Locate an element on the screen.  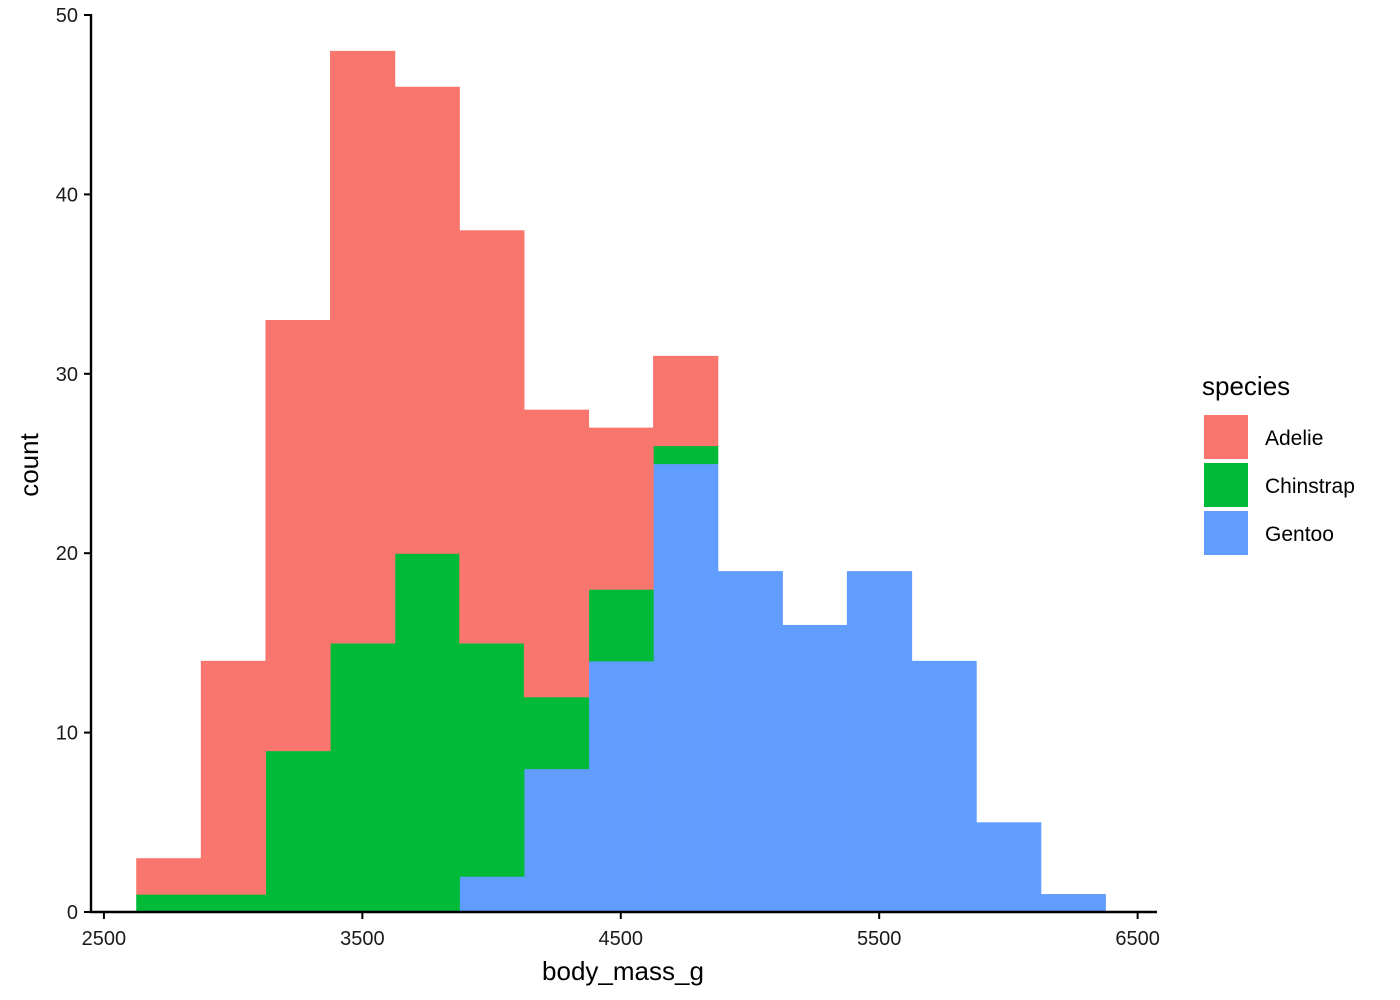
y-tick-label: 10 is located at coordinates (67, 734).